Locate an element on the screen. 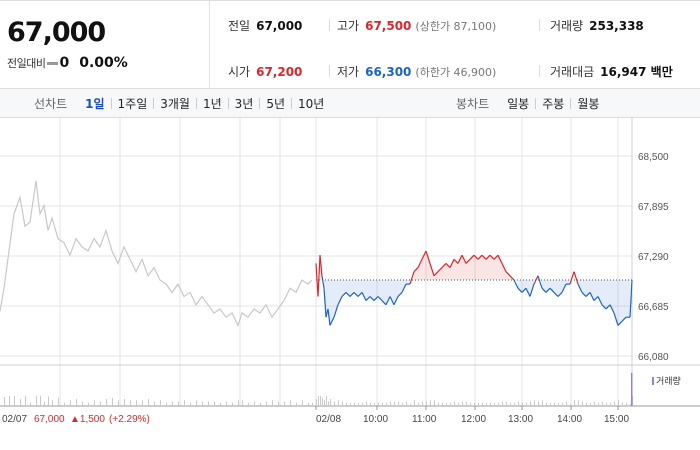 This screenshot has width=700, height=450. tab-weekly-candle: 주봉 is located at coordinates (553, 104).